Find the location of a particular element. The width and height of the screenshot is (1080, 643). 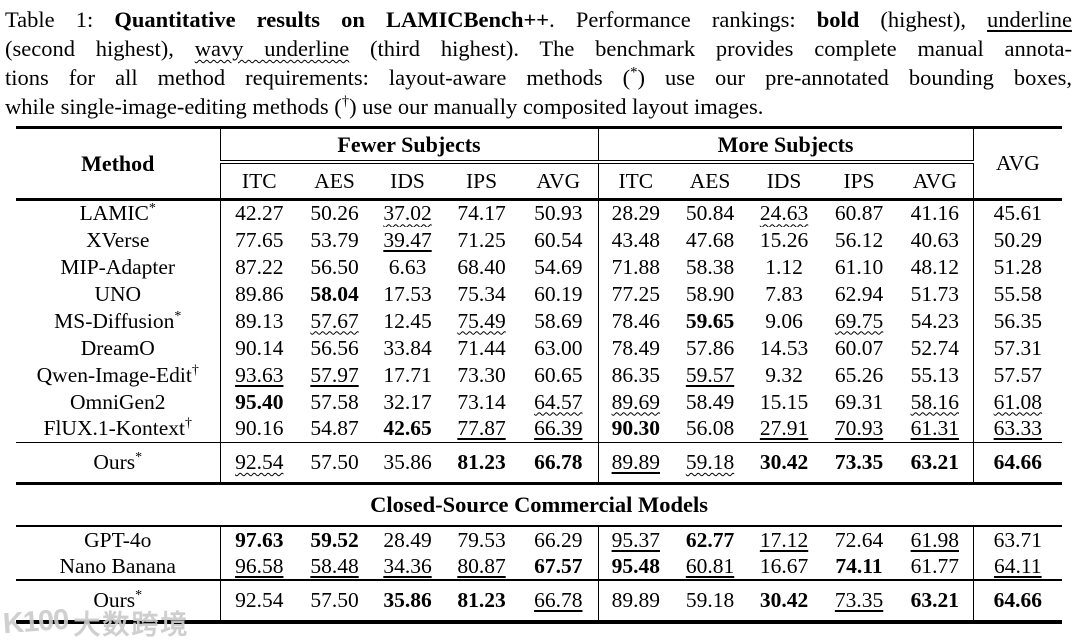

metric-cell: 53.79 is located at coordinates (334, 240).